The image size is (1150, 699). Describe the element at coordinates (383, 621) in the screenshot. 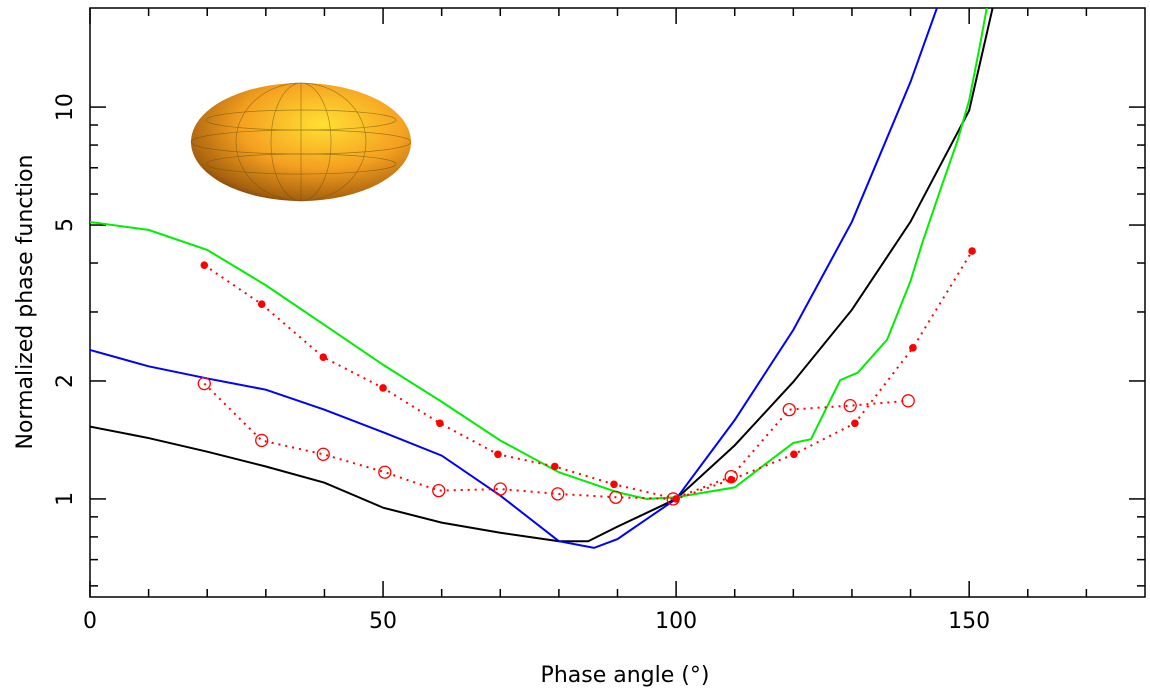

I see `x-tick-label: 50` at that location.